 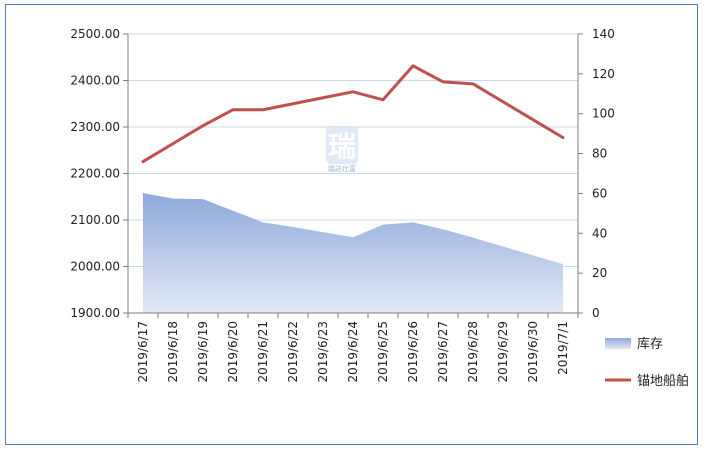 What do you see at coordinates (95, 220) in the screenshot?
I see `y-left-tick-label: 2100.00` at bounding box center [95, 220].